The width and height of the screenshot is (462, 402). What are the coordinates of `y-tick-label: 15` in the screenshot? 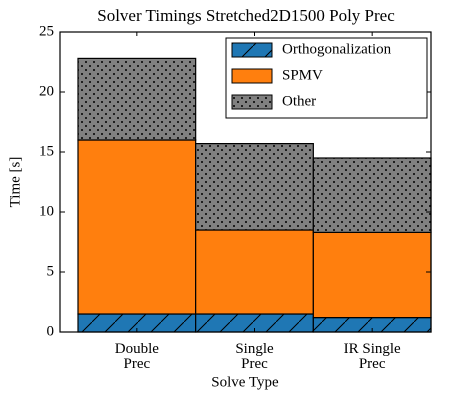 It's located at (46, 151).